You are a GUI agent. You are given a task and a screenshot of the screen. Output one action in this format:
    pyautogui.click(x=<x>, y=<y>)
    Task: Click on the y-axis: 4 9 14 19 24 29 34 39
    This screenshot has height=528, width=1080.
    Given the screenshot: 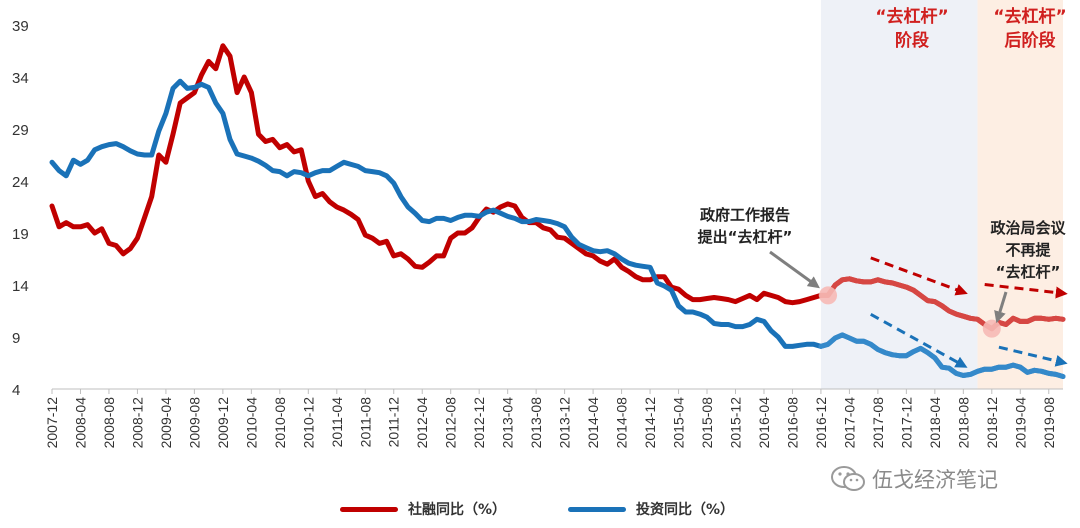 What is the action you would take?
    pyautogui.click(x=20, y=208)
    